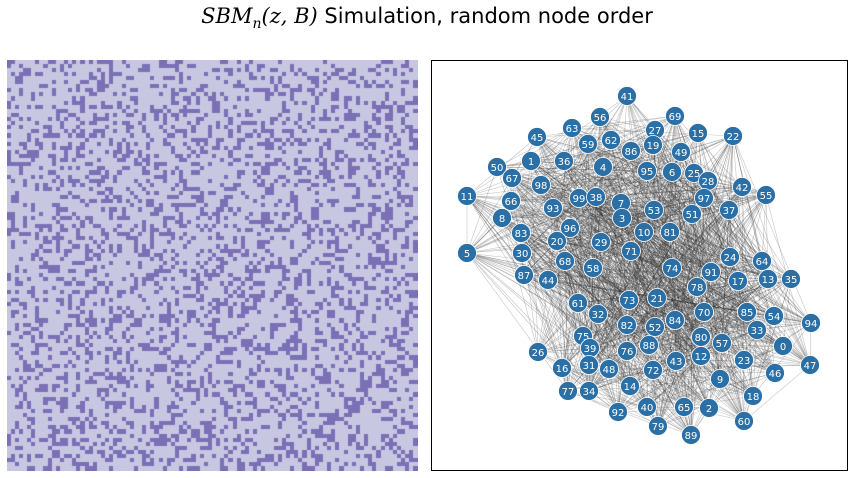 This screenshot has height=478, width=854. I want to click on graph-node-label: 81, so click(670, 233).